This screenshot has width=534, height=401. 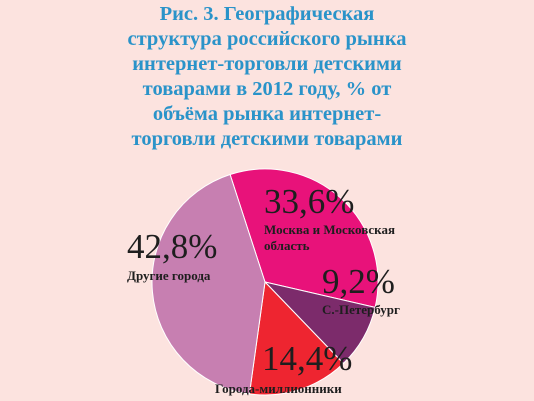 I want to click on slice-label-other-cities: Другие города, so click(x=169, y=275).